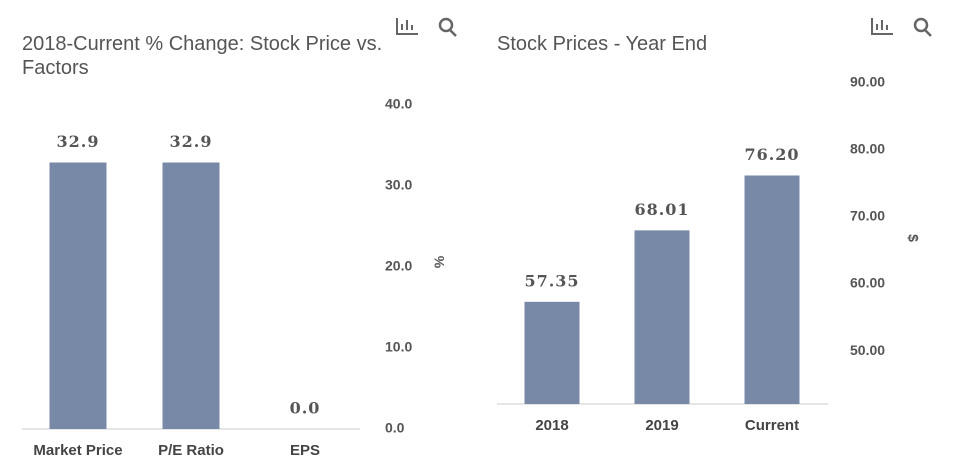 Image resolution: width=958 pixels, height=468 pixels. Describe the element at coordinates (867, 149) in the screenshot. I see `y-tick-label: 80.00` at that location.